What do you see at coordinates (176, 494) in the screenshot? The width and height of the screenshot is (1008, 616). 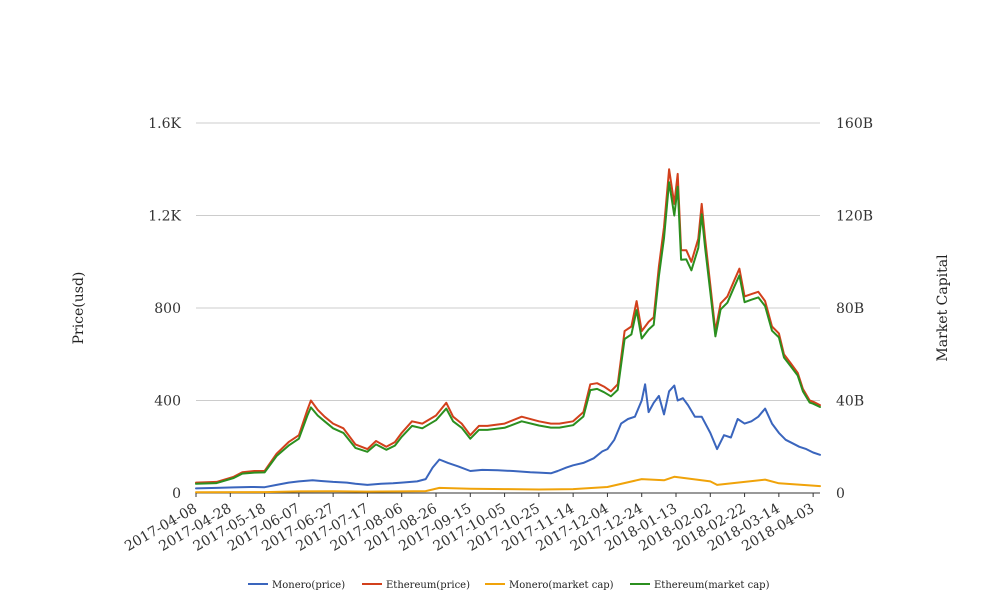 I see `y-tick-label: 0` at bounding box center [176, 494].